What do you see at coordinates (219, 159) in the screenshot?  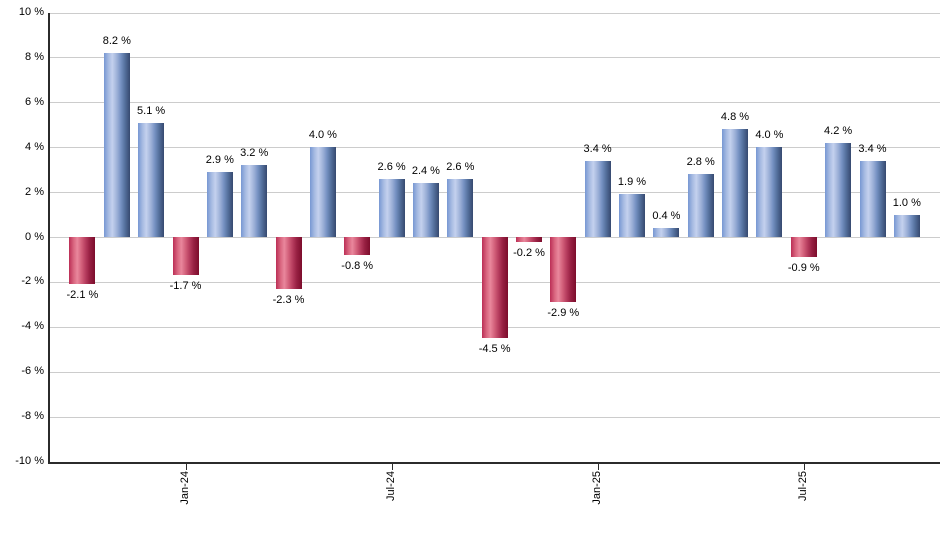 I see `bar-value-label: 2.9 %` at bounding box center [219, 159].